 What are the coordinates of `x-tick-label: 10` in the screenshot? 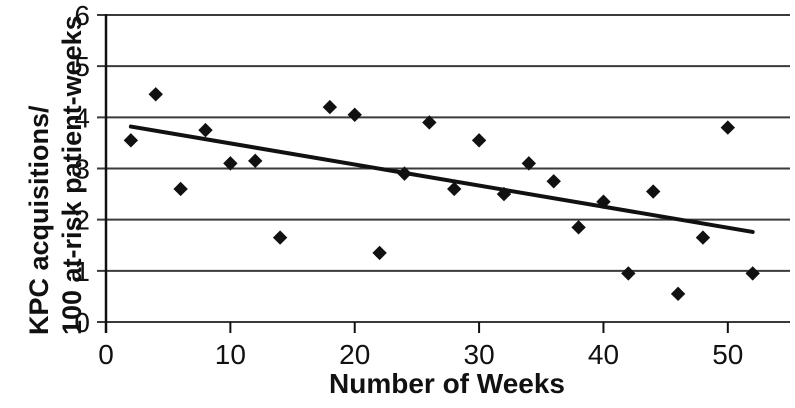 It's located at (230, 354).